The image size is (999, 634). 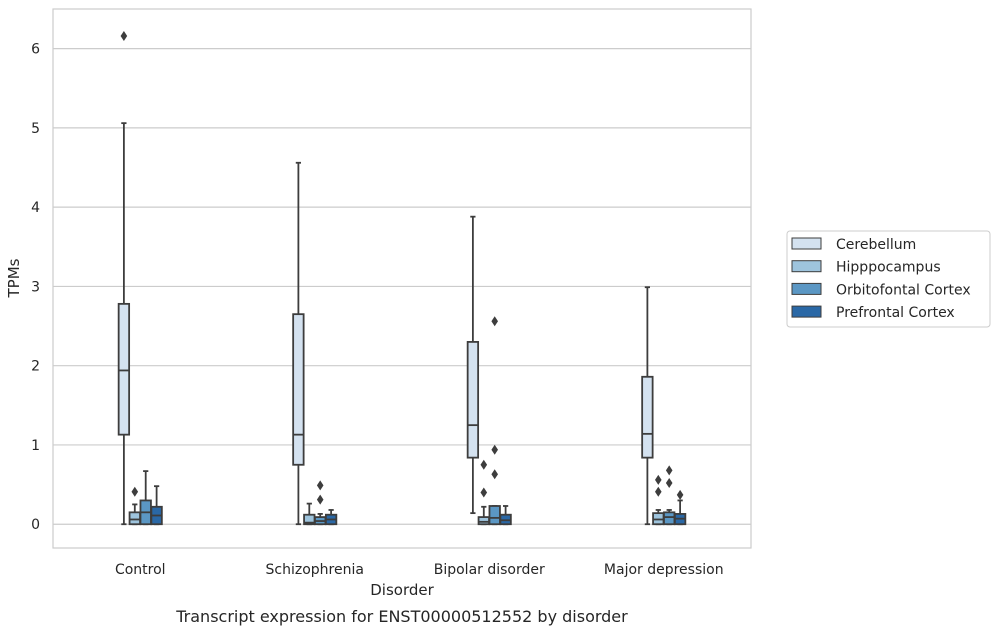 What do you see at coordinates (35, 525) in the screenshot?
I see `y-tick-label: 0` at bounding box center [35, 525].